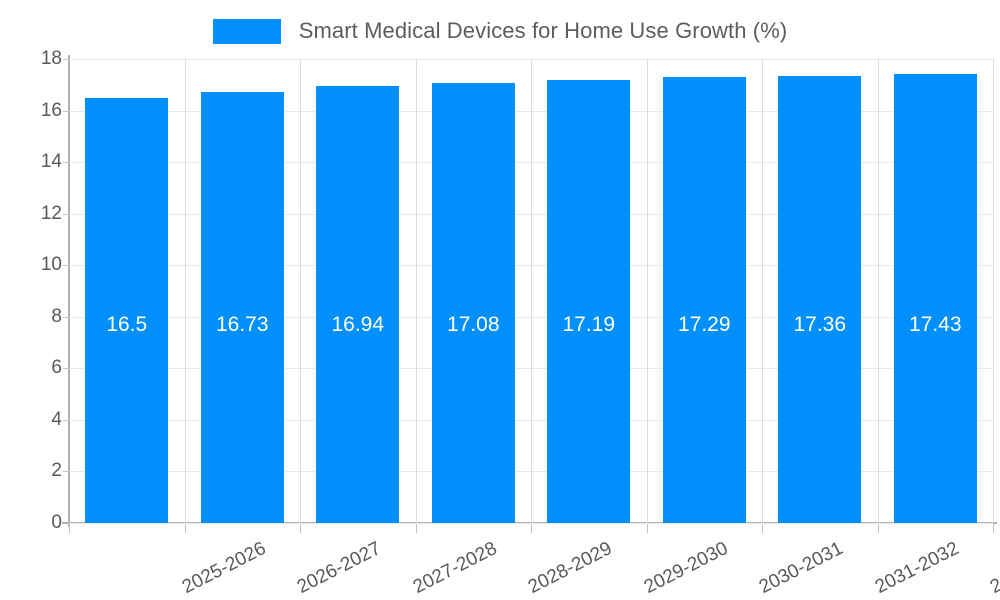 This screenshot has height=600, width=1000. Describe the element at coordinates (127, 310) in the screenshot. I see `bar: 16.5` at that location.